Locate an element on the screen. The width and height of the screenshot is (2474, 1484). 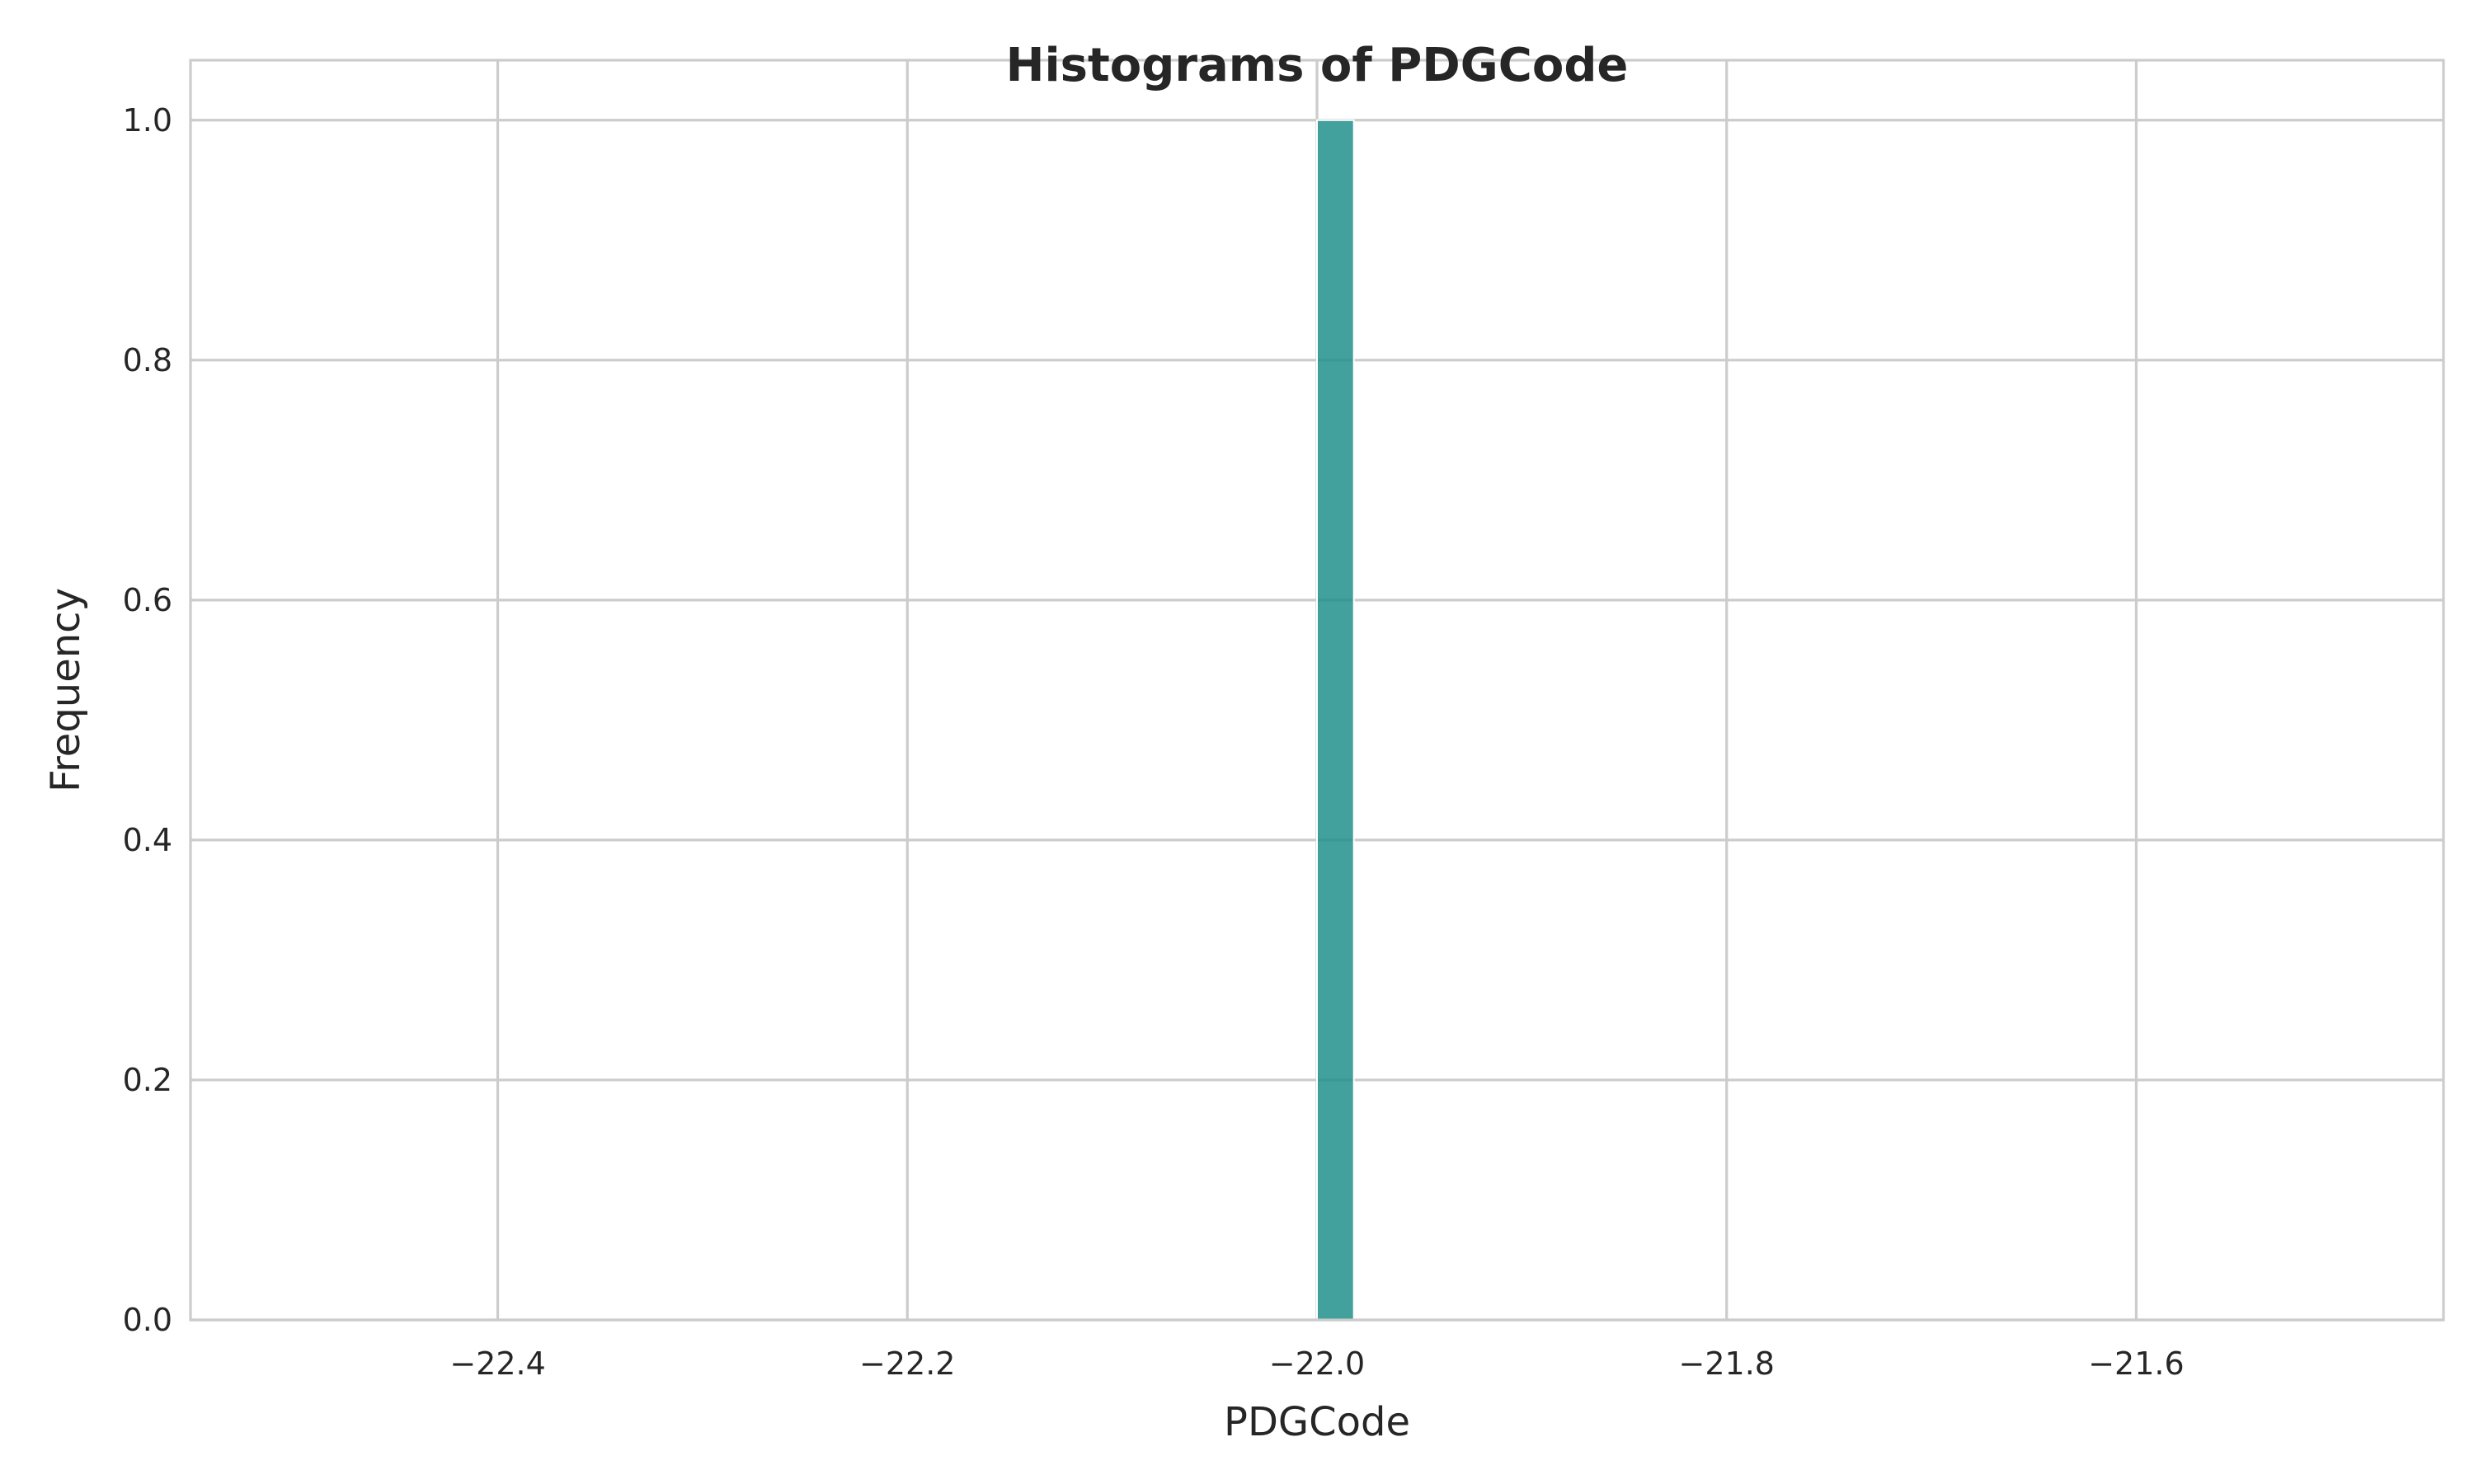
chart-title: Histograms of PDGCode is located at coordinates (1317, 65).